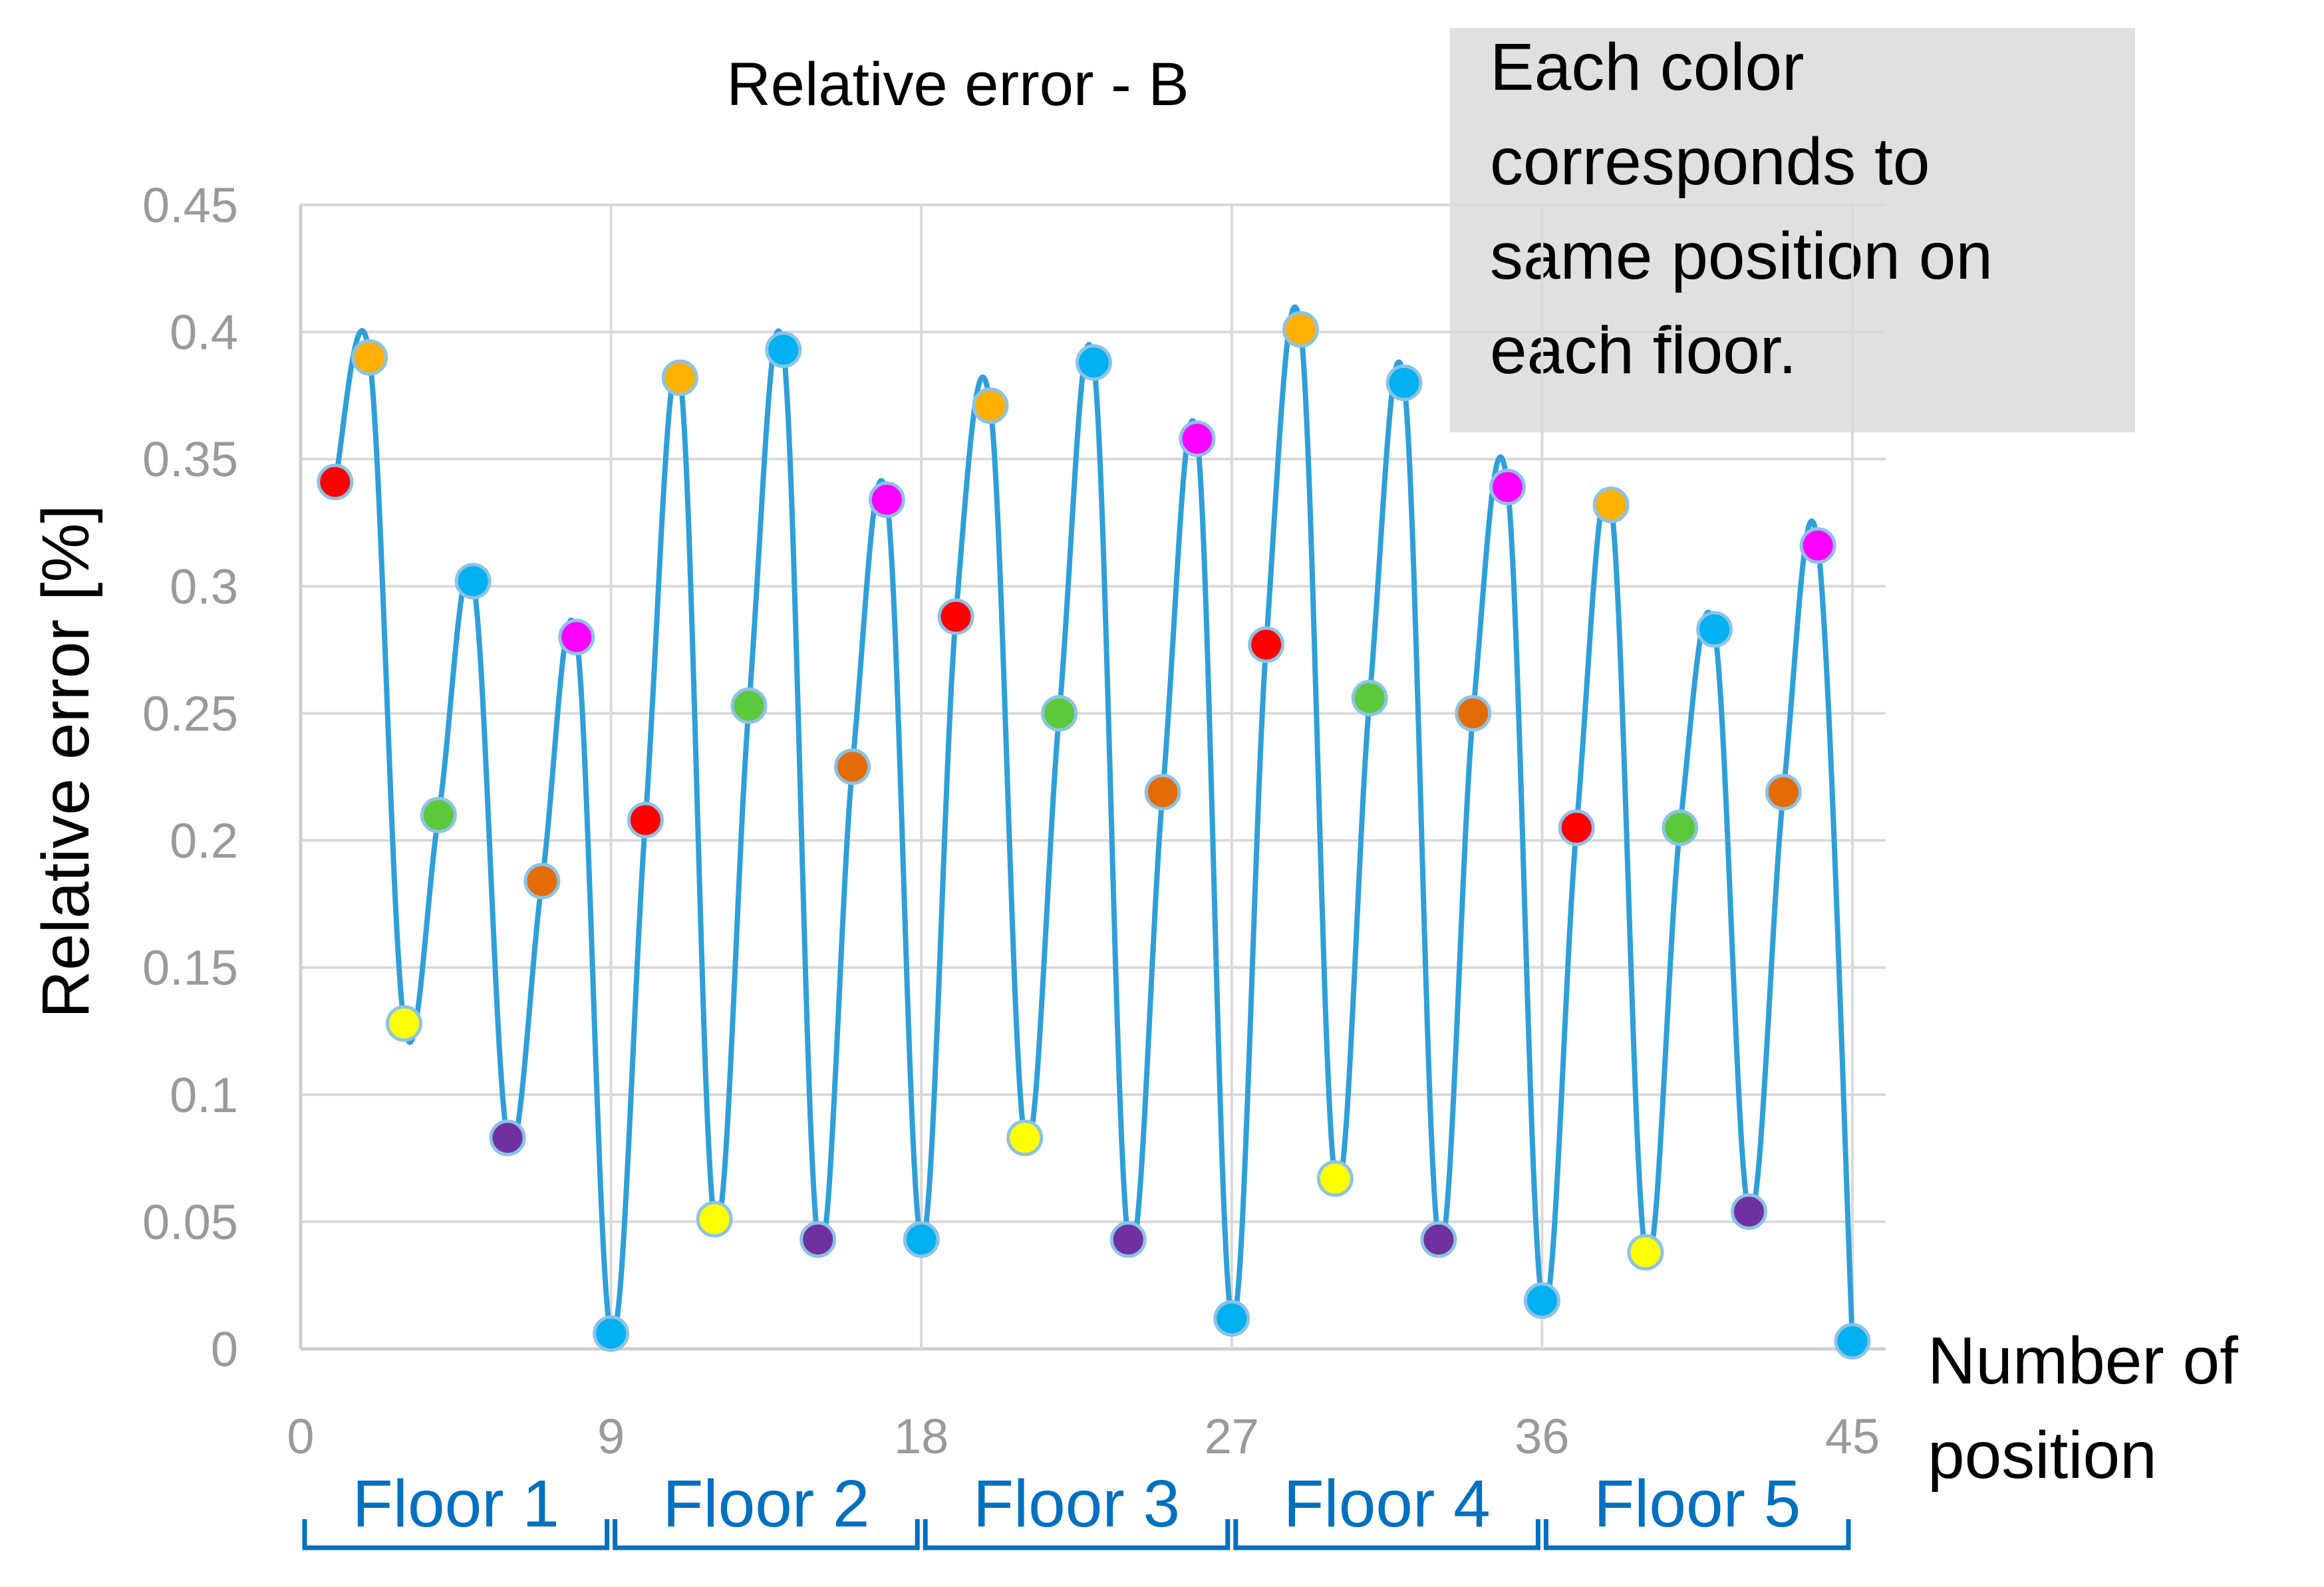  Describe the element at coordinates (1083, 1436) in the screenshot. I see `x-tick-labels: 0 9 18 27 36 45` at that location.